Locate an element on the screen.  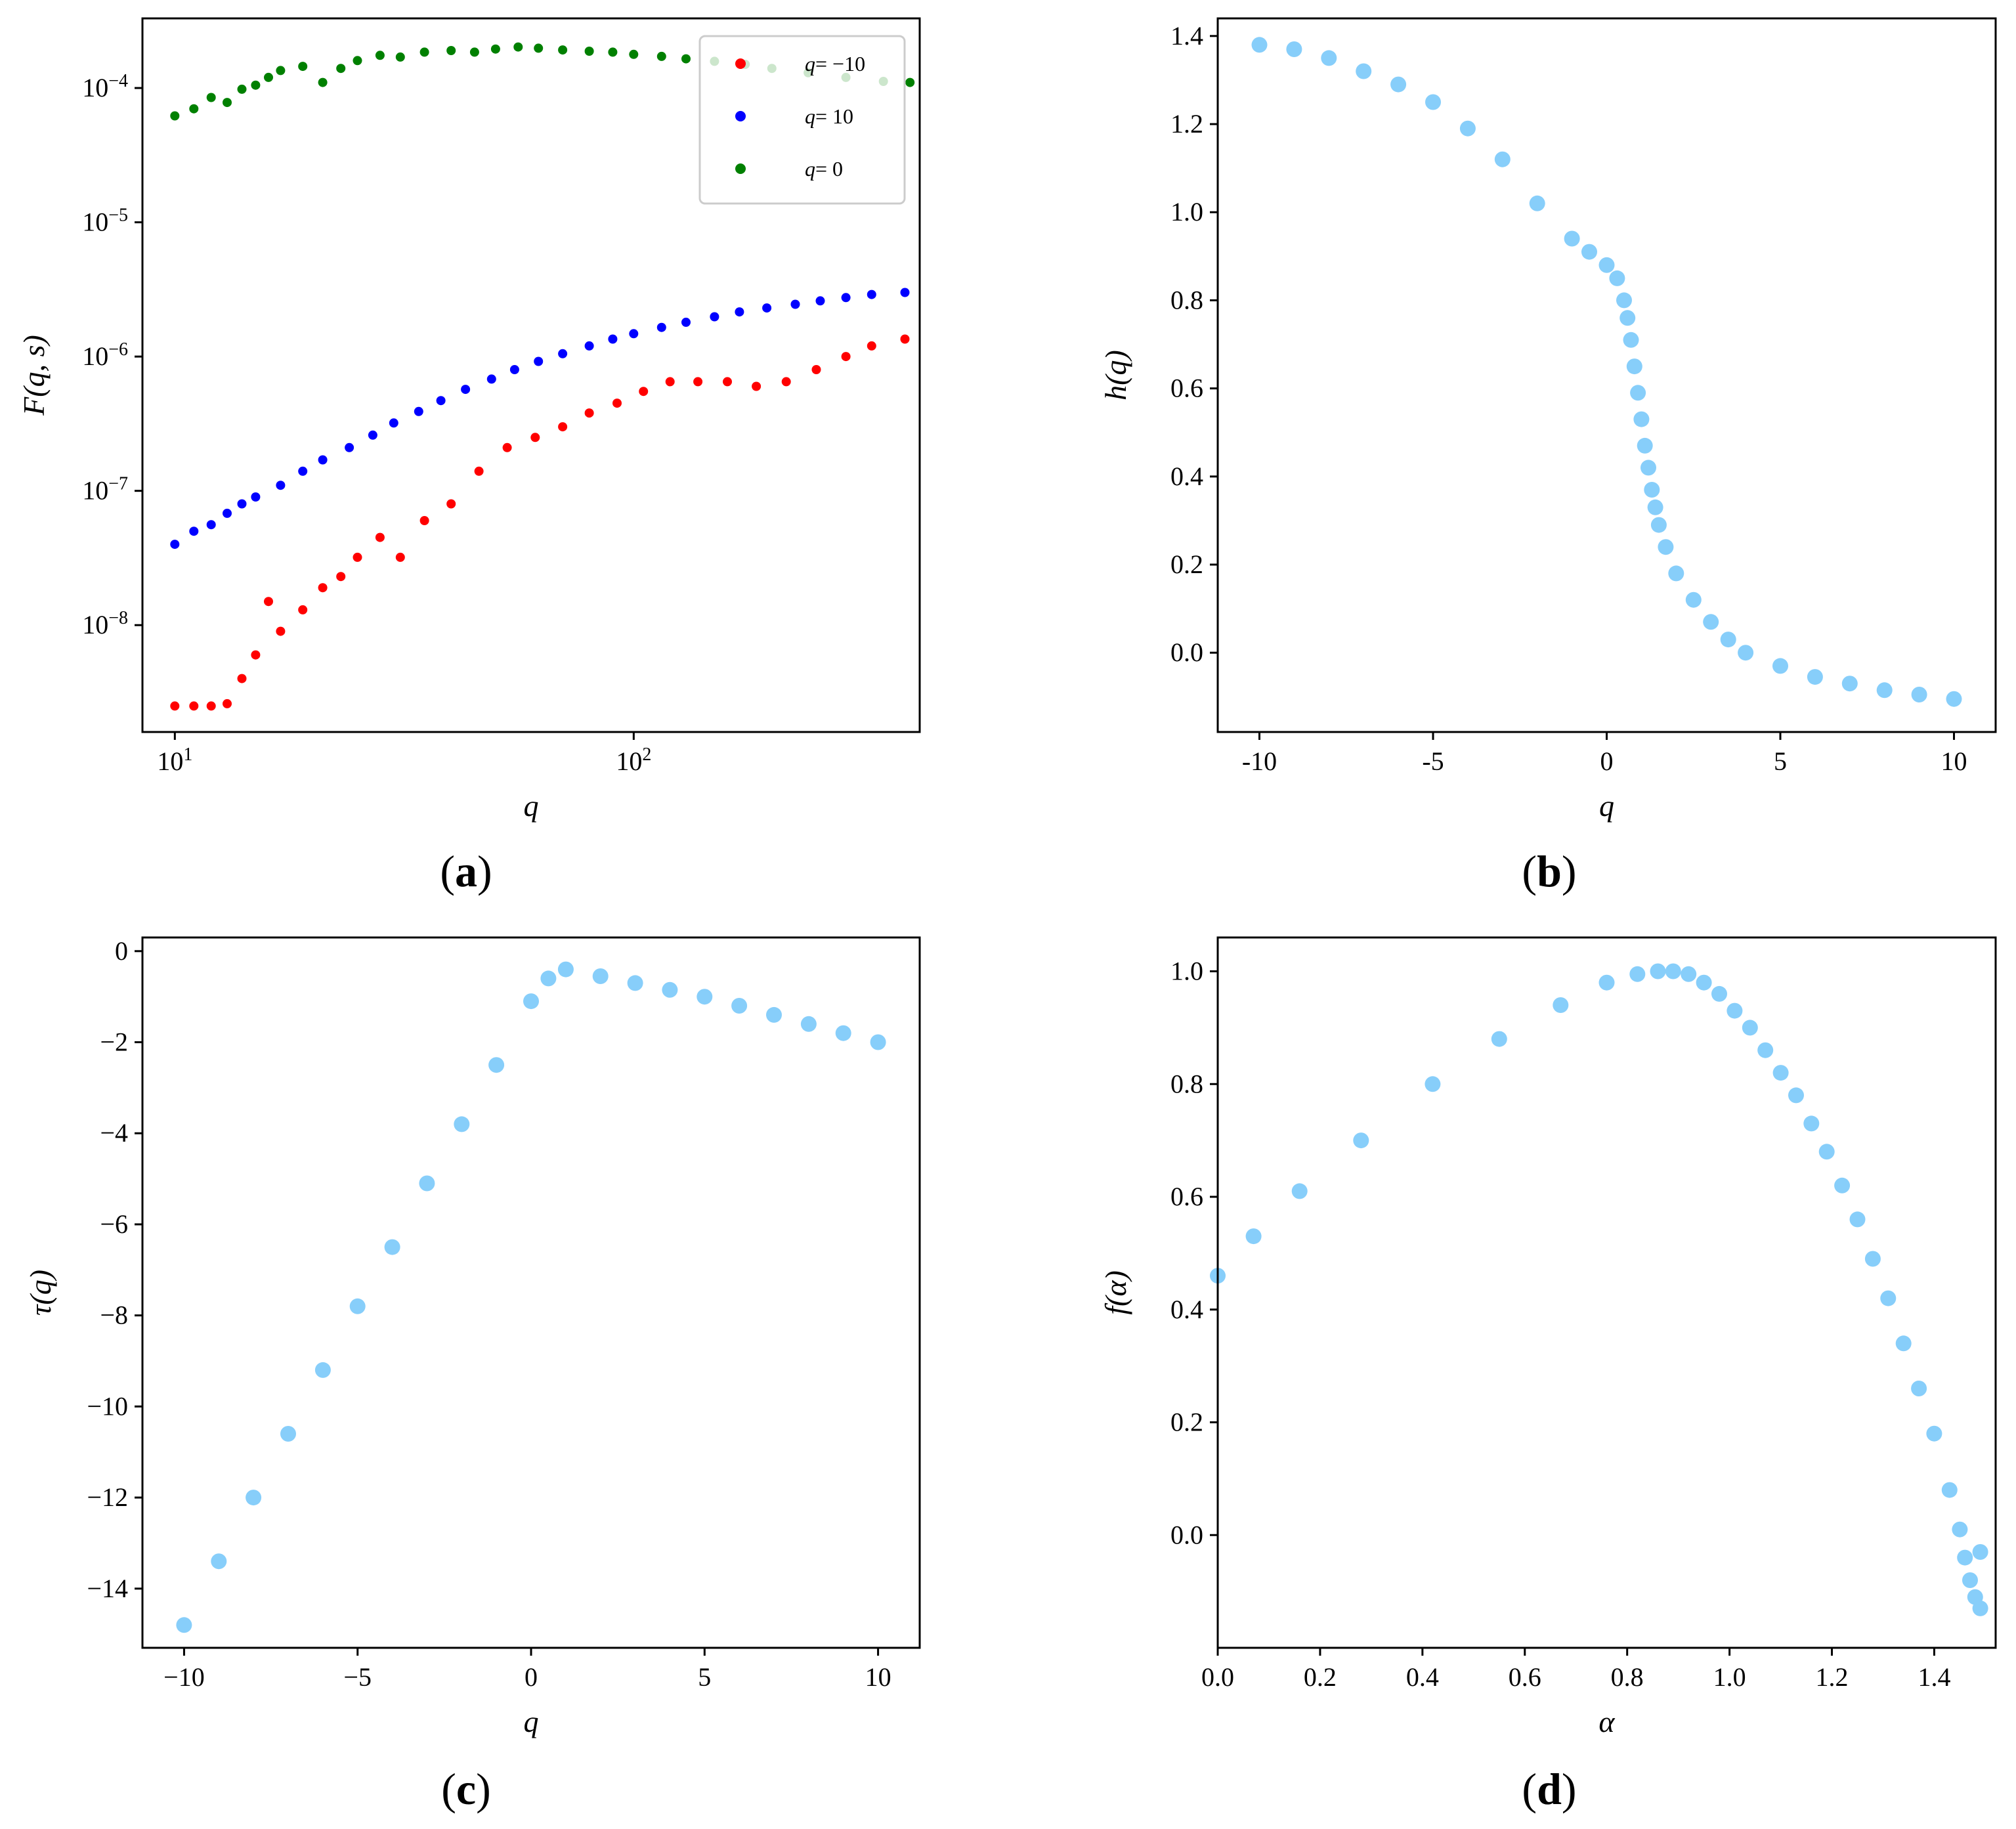
y-tick-label: −2 is located at coordinates (114, 1042).